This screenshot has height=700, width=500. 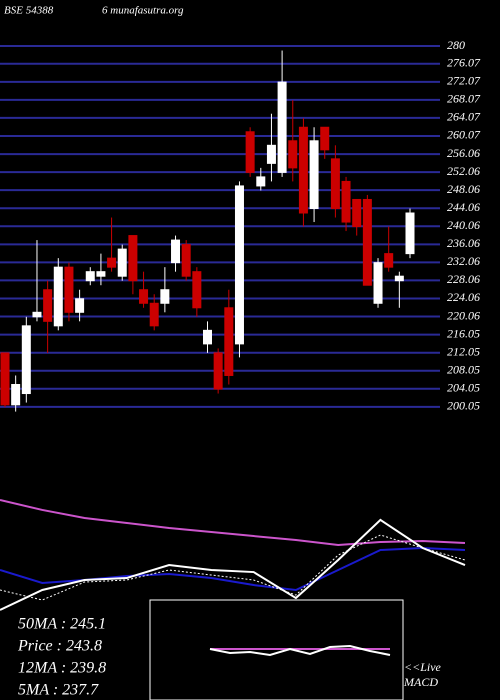 I want to click on chart-subtitle: 6 munafasutra.org, so click(x=143, y=11).